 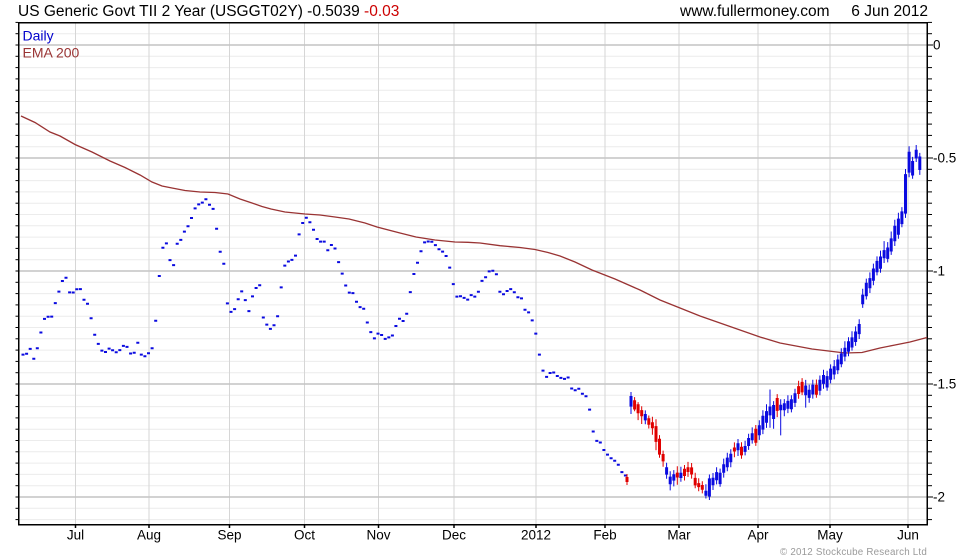 I want to click on svg-text: Nov, so click(x=378, y=535).